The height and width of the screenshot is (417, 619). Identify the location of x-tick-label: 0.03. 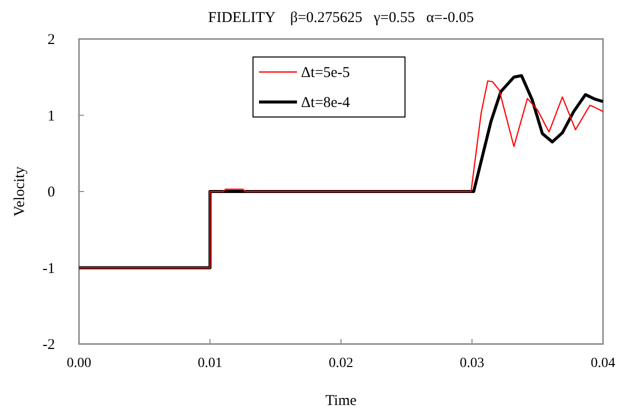
(472, 363).